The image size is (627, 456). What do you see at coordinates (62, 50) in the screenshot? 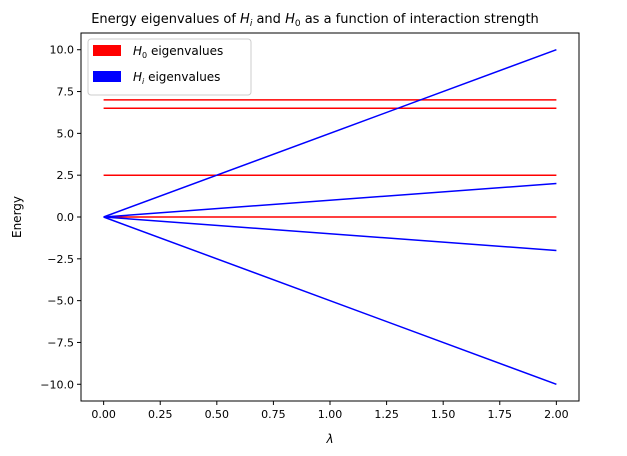
I see `y-tick-label: 10.0` at bounding box center [62, 50].